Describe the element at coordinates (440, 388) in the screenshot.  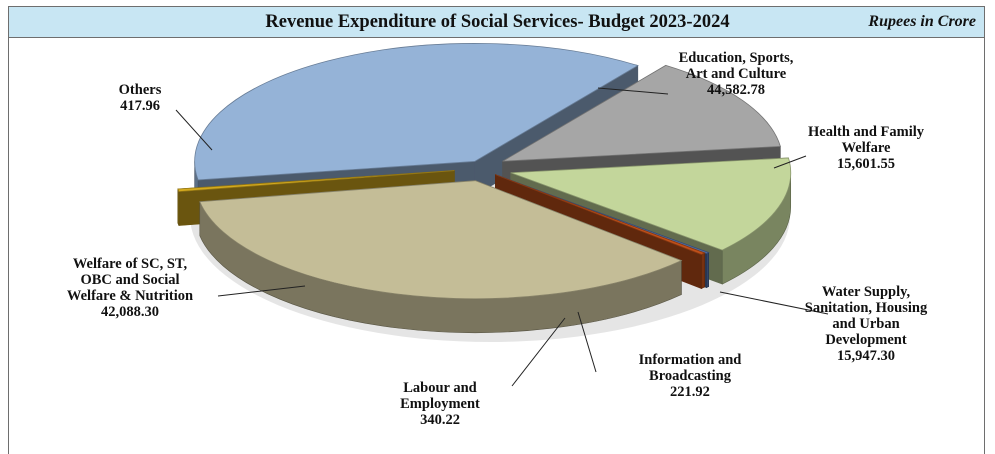
I see `slice-label-line: Labour and` at that location.